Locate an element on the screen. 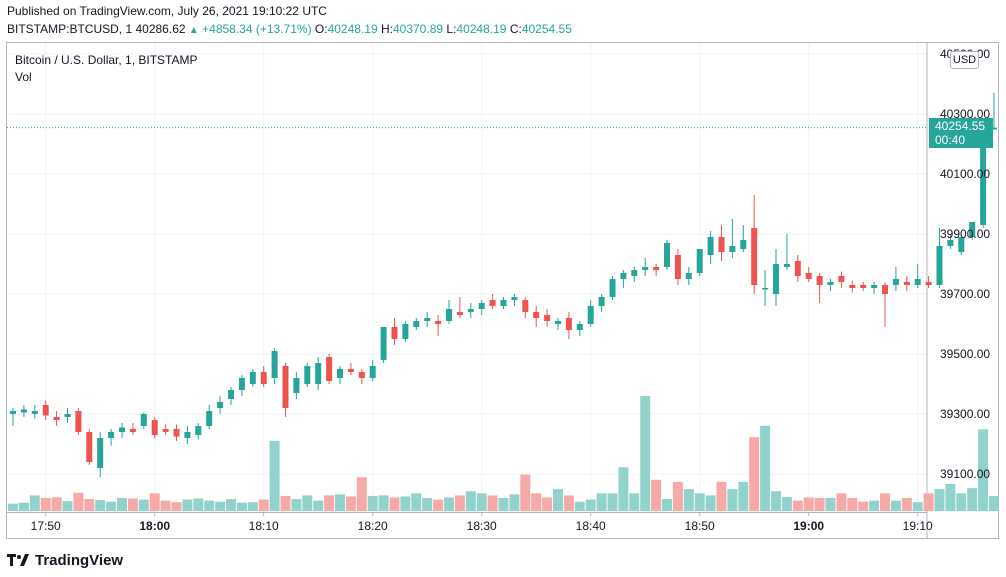 The width and height of the screenshot is (1006, 577). open-value: 40248.19 is located at coordinates (352, 29).